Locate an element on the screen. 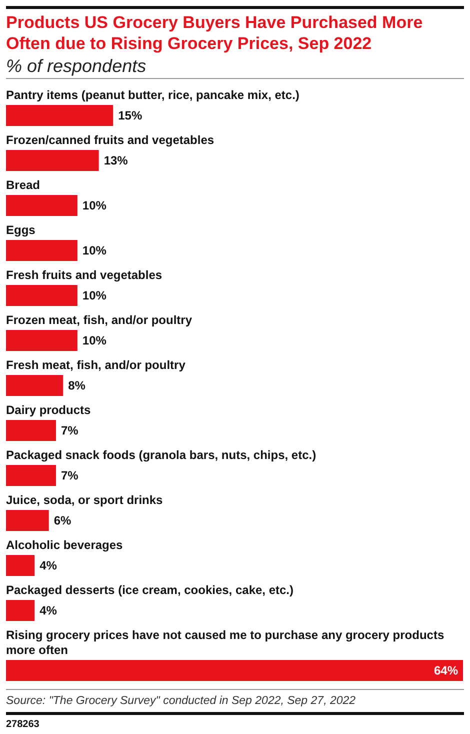  y-tick-label: Bread is located at coordinates (23, 185).